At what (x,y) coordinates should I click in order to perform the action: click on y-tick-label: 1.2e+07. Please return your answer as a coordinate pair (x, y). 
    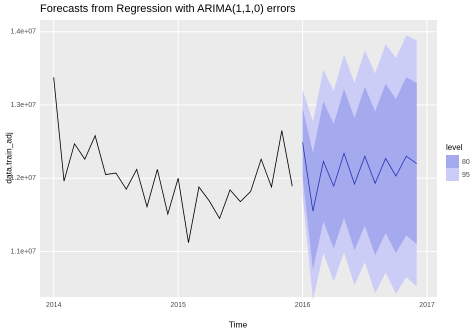
    Looking at the image, I should click on (24, 178).